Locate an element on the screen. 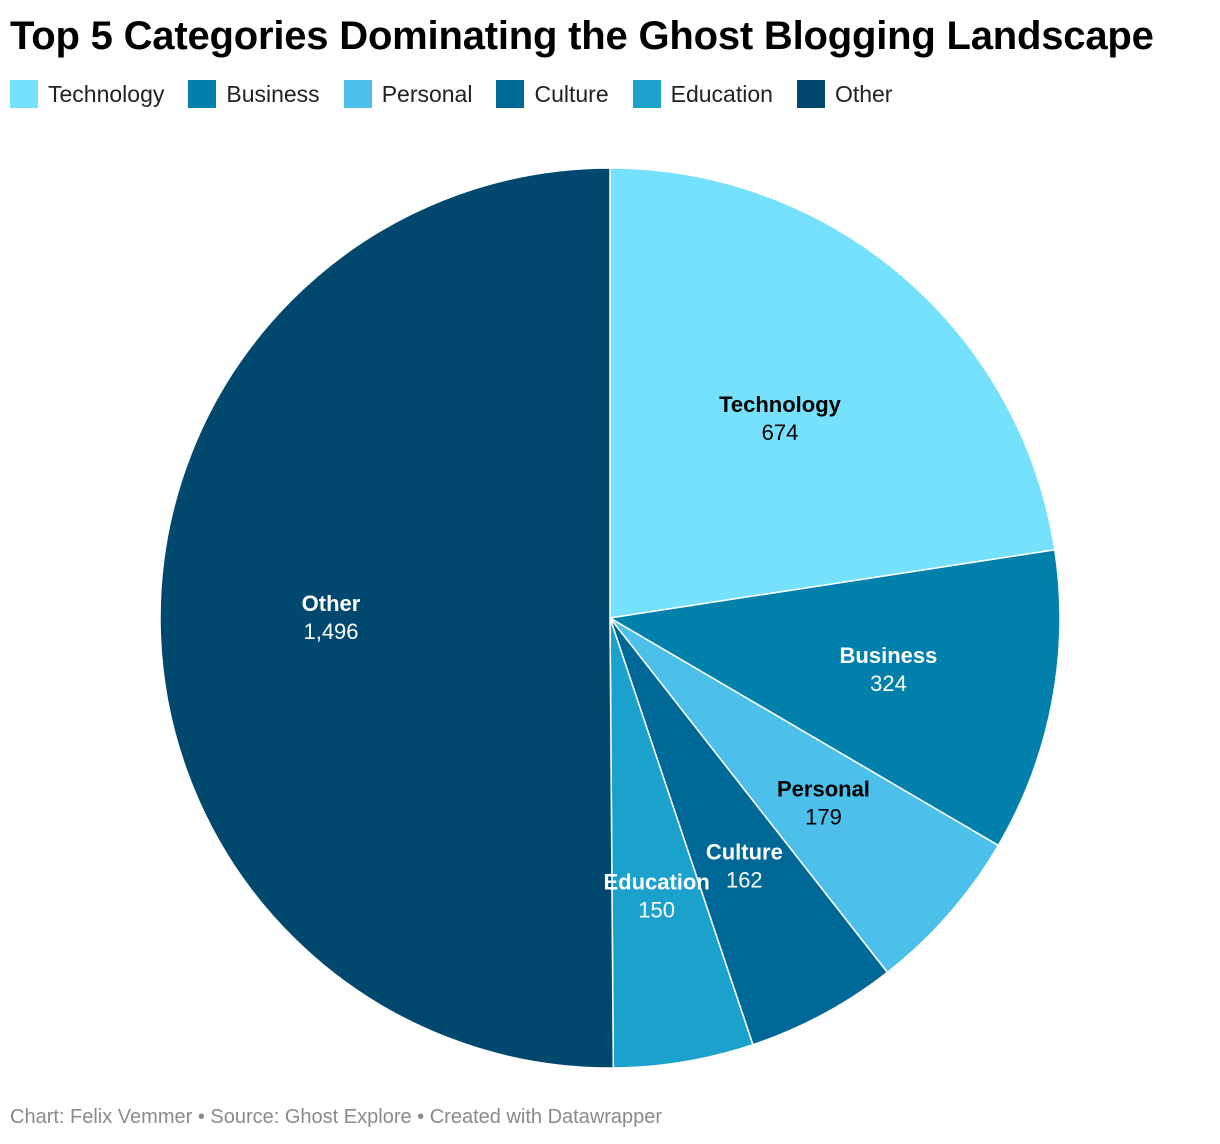 The width and height of the screenshot is (1220, 1144). slice-value-culture: 162 is located at coordinates (744, 879).